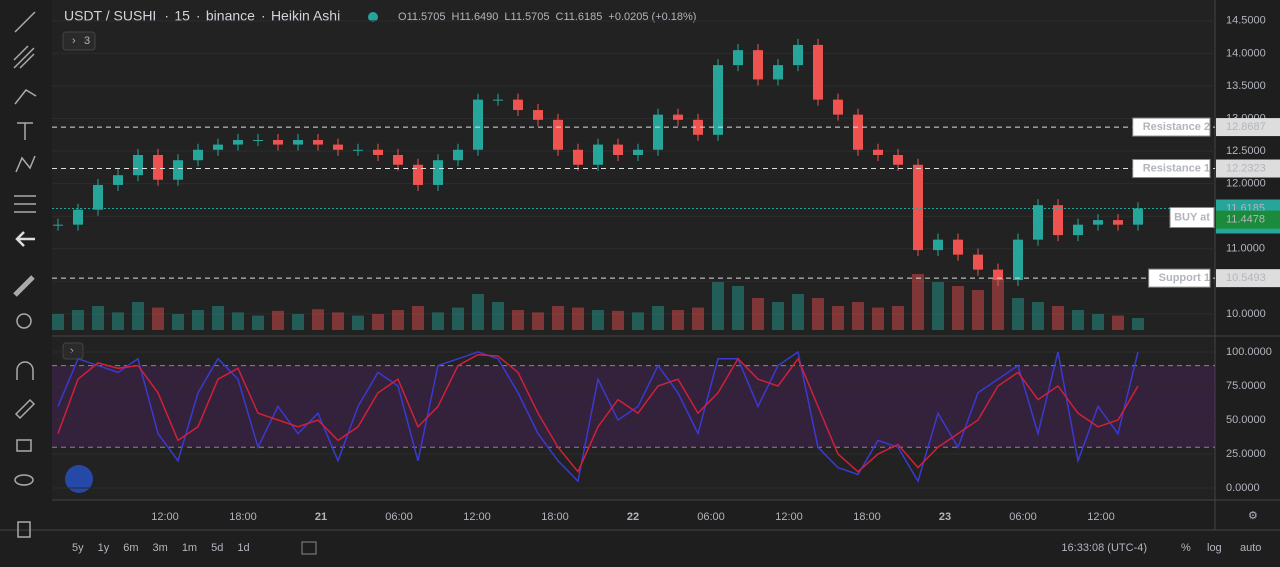  Describe the element at coordinates (160, 548) in the screenshot. I see `range-button: 3m` at that location.